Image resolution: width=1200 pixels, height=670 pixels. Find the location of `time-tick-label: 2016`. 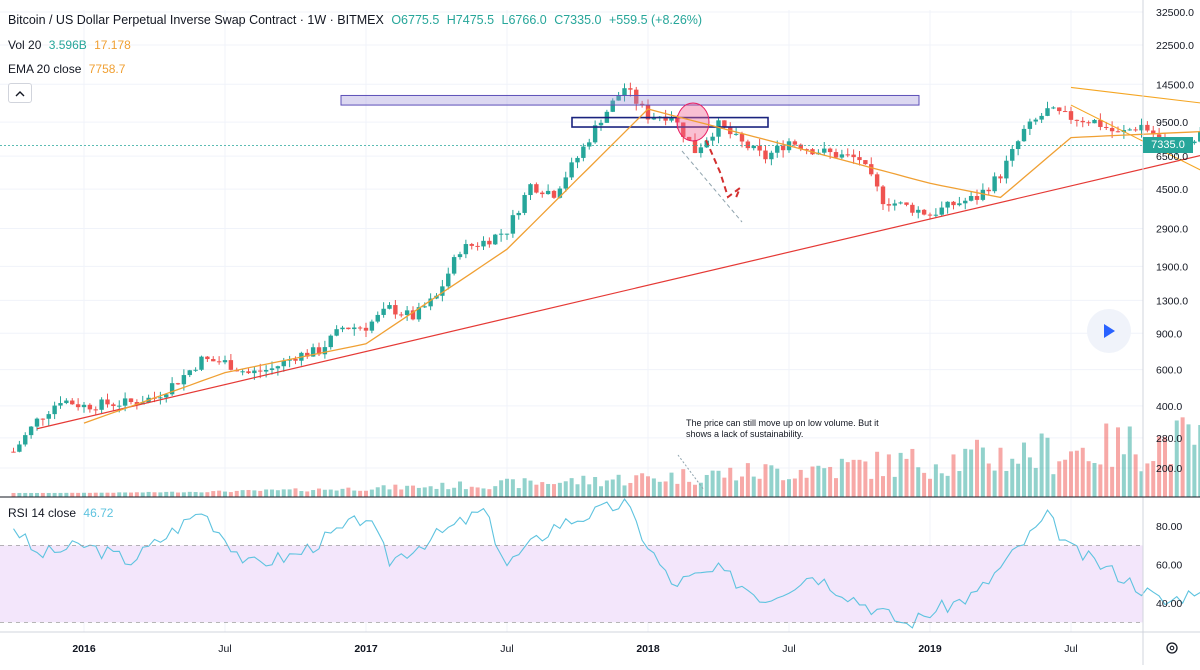

time-tick-label: 2016 is located at coordinates (84, 649).